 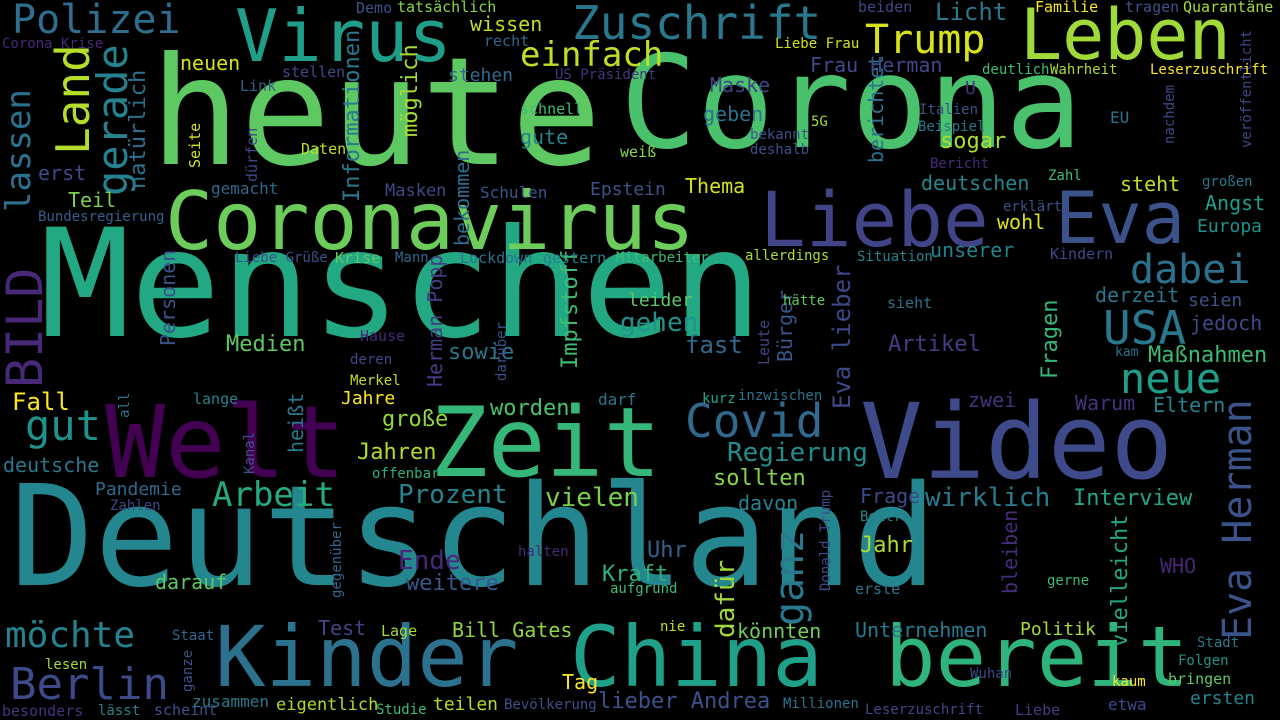 I want to click on cloud-word: Regierung, so click(x=797, y=453).